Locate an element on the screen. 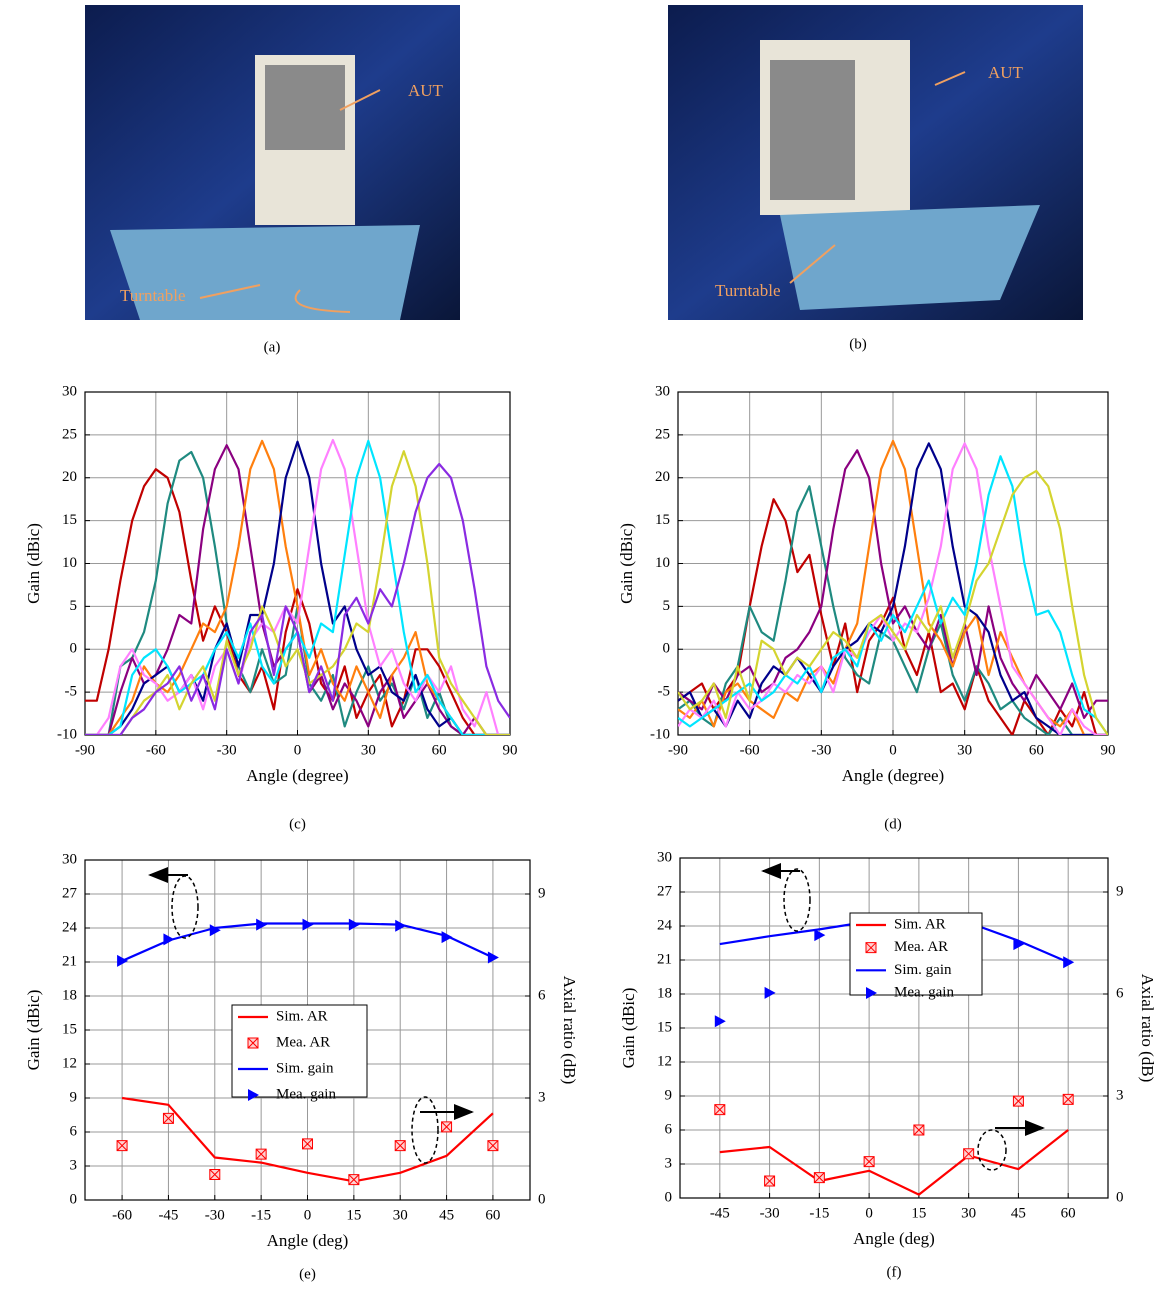 The height and width of the screenshot is (1293, 1163). x-tick-label: -45 is located at coordinates (168, 1215).